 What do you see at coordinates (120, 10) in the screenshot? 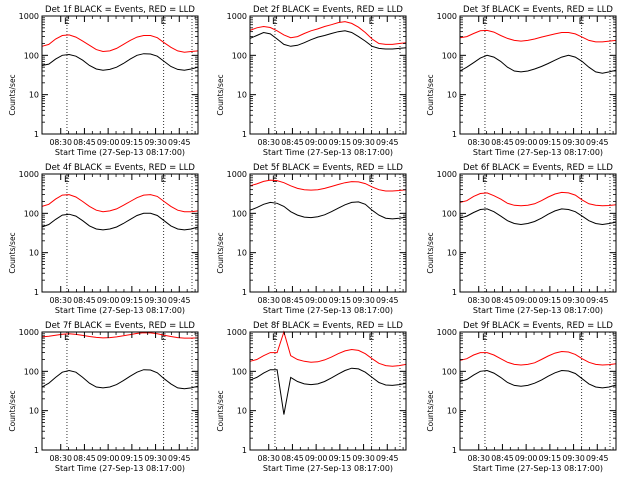
I see `plot-title: Det 1f BLACK = Events, RED = LLD` at bounding box center [120, 10].